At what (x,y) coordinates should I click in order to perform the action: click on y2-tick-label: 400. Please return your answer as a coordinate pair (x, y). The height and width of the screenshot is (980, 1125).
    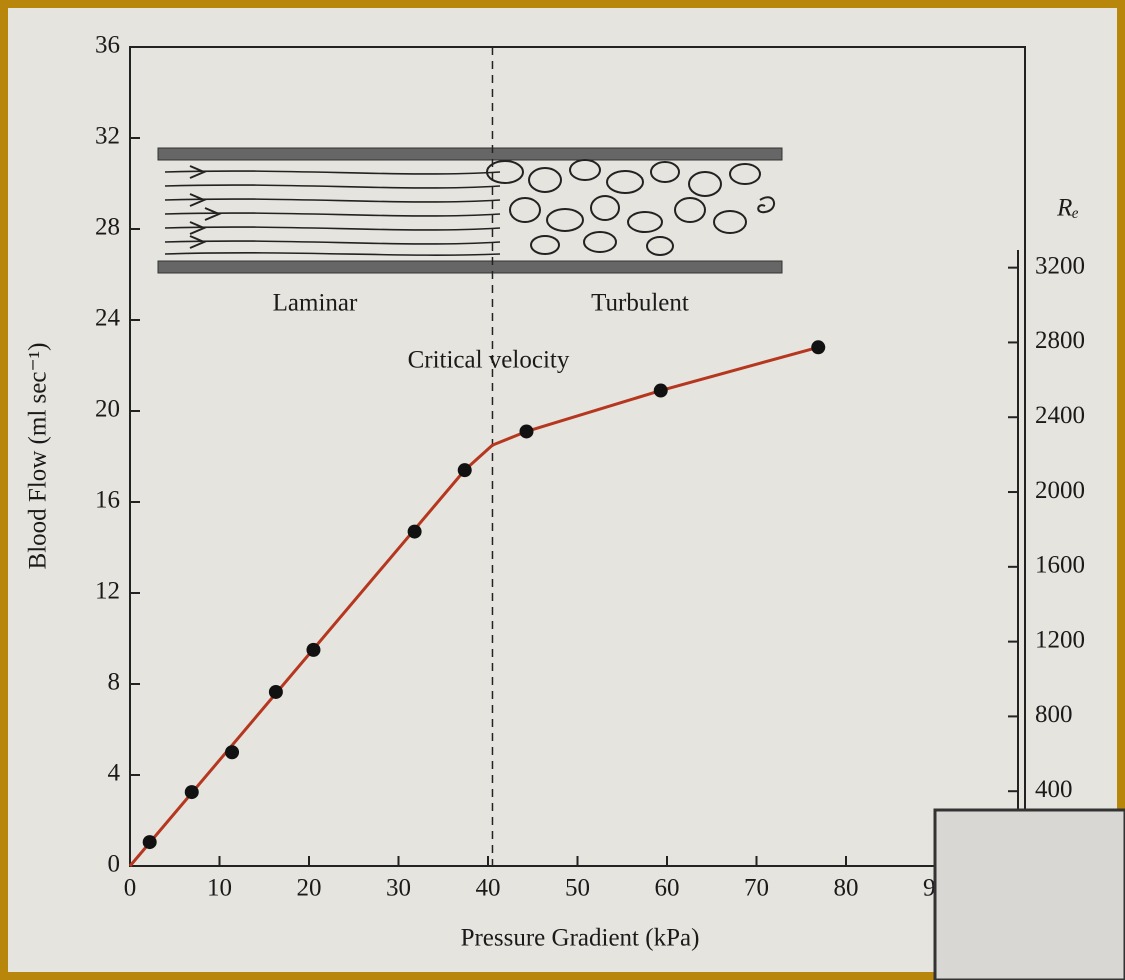
    Looking at the image, I should click on (1054, 789).